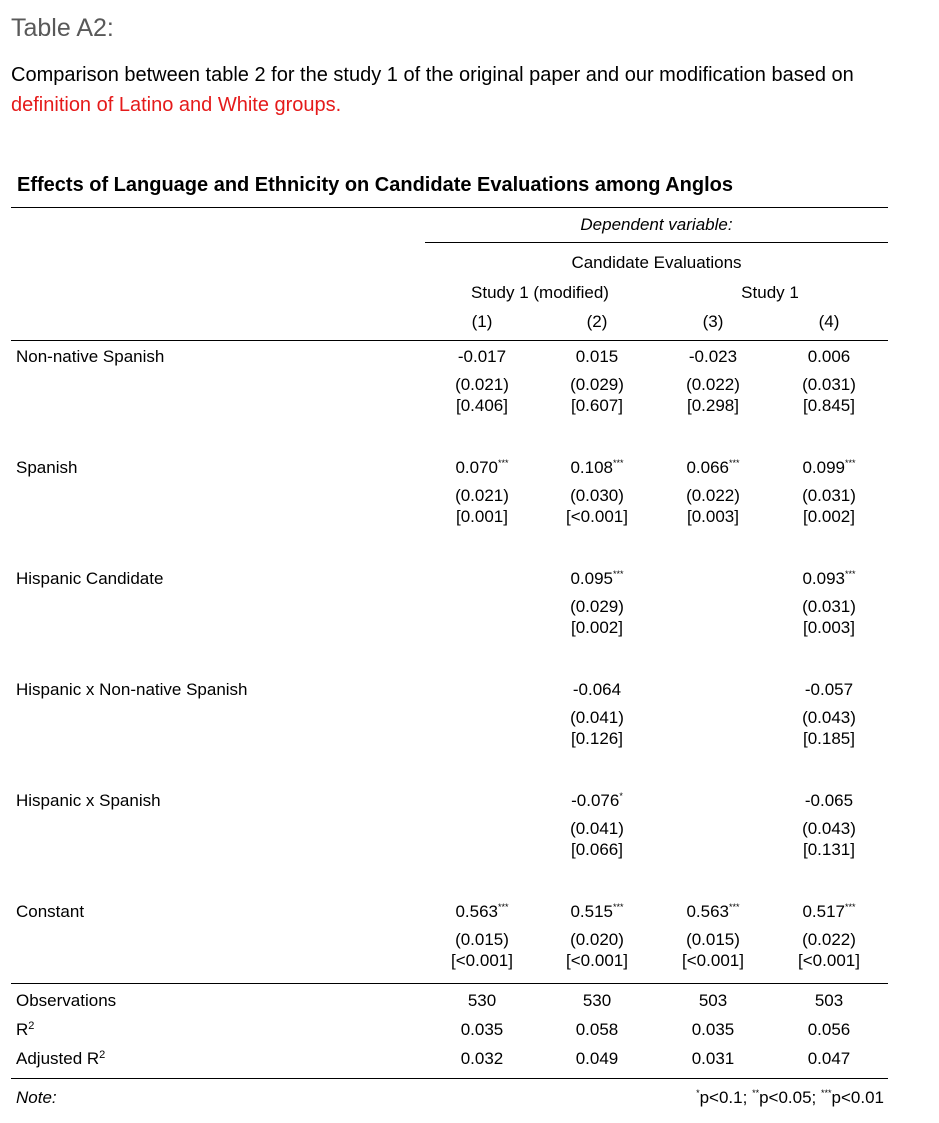  Describe the element at coordinates (482, 405) in the screenshot. I see `p-value: [0.406]` at that location.